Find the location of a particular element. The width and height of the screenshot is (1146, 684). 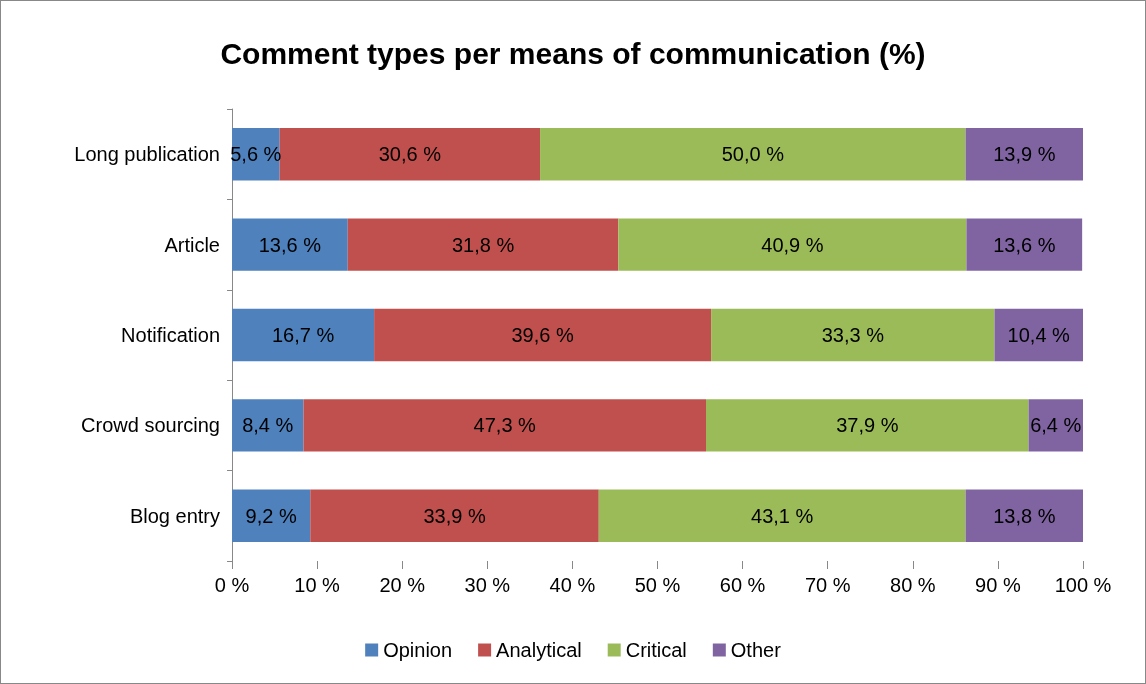

data-label: 39,6 % is located at coordinates (542, 335).